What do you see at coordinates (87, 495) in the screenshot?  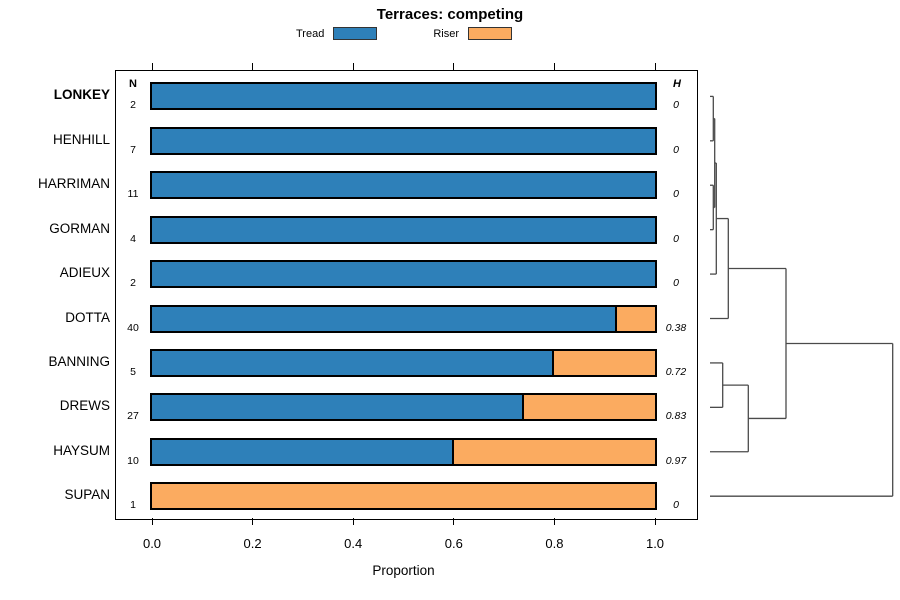 I see `row-label: SUPAN` at bounding box center [87, 495].